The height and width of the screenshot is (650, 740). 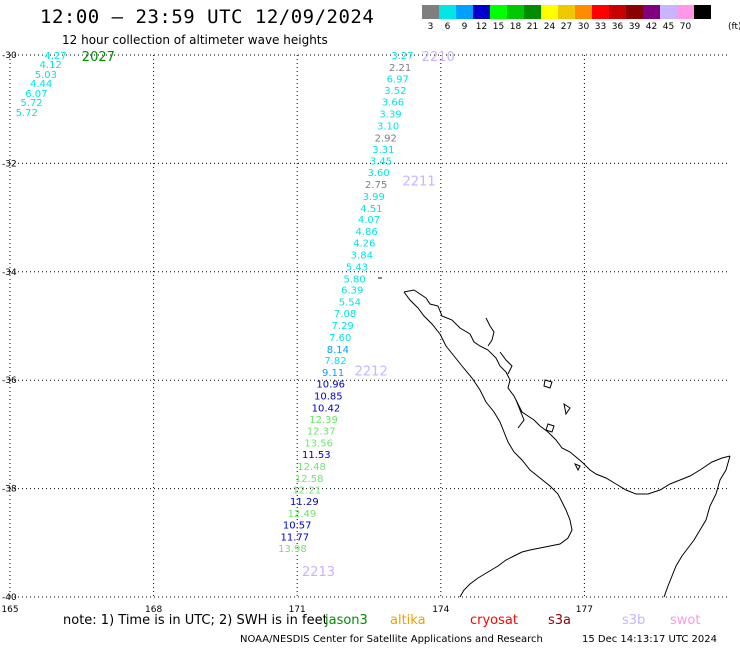 What do you see at coordinates (328, 396) in the screenshot?
I see `wave-height-value: 10.85` at bounding box center [328, 396].